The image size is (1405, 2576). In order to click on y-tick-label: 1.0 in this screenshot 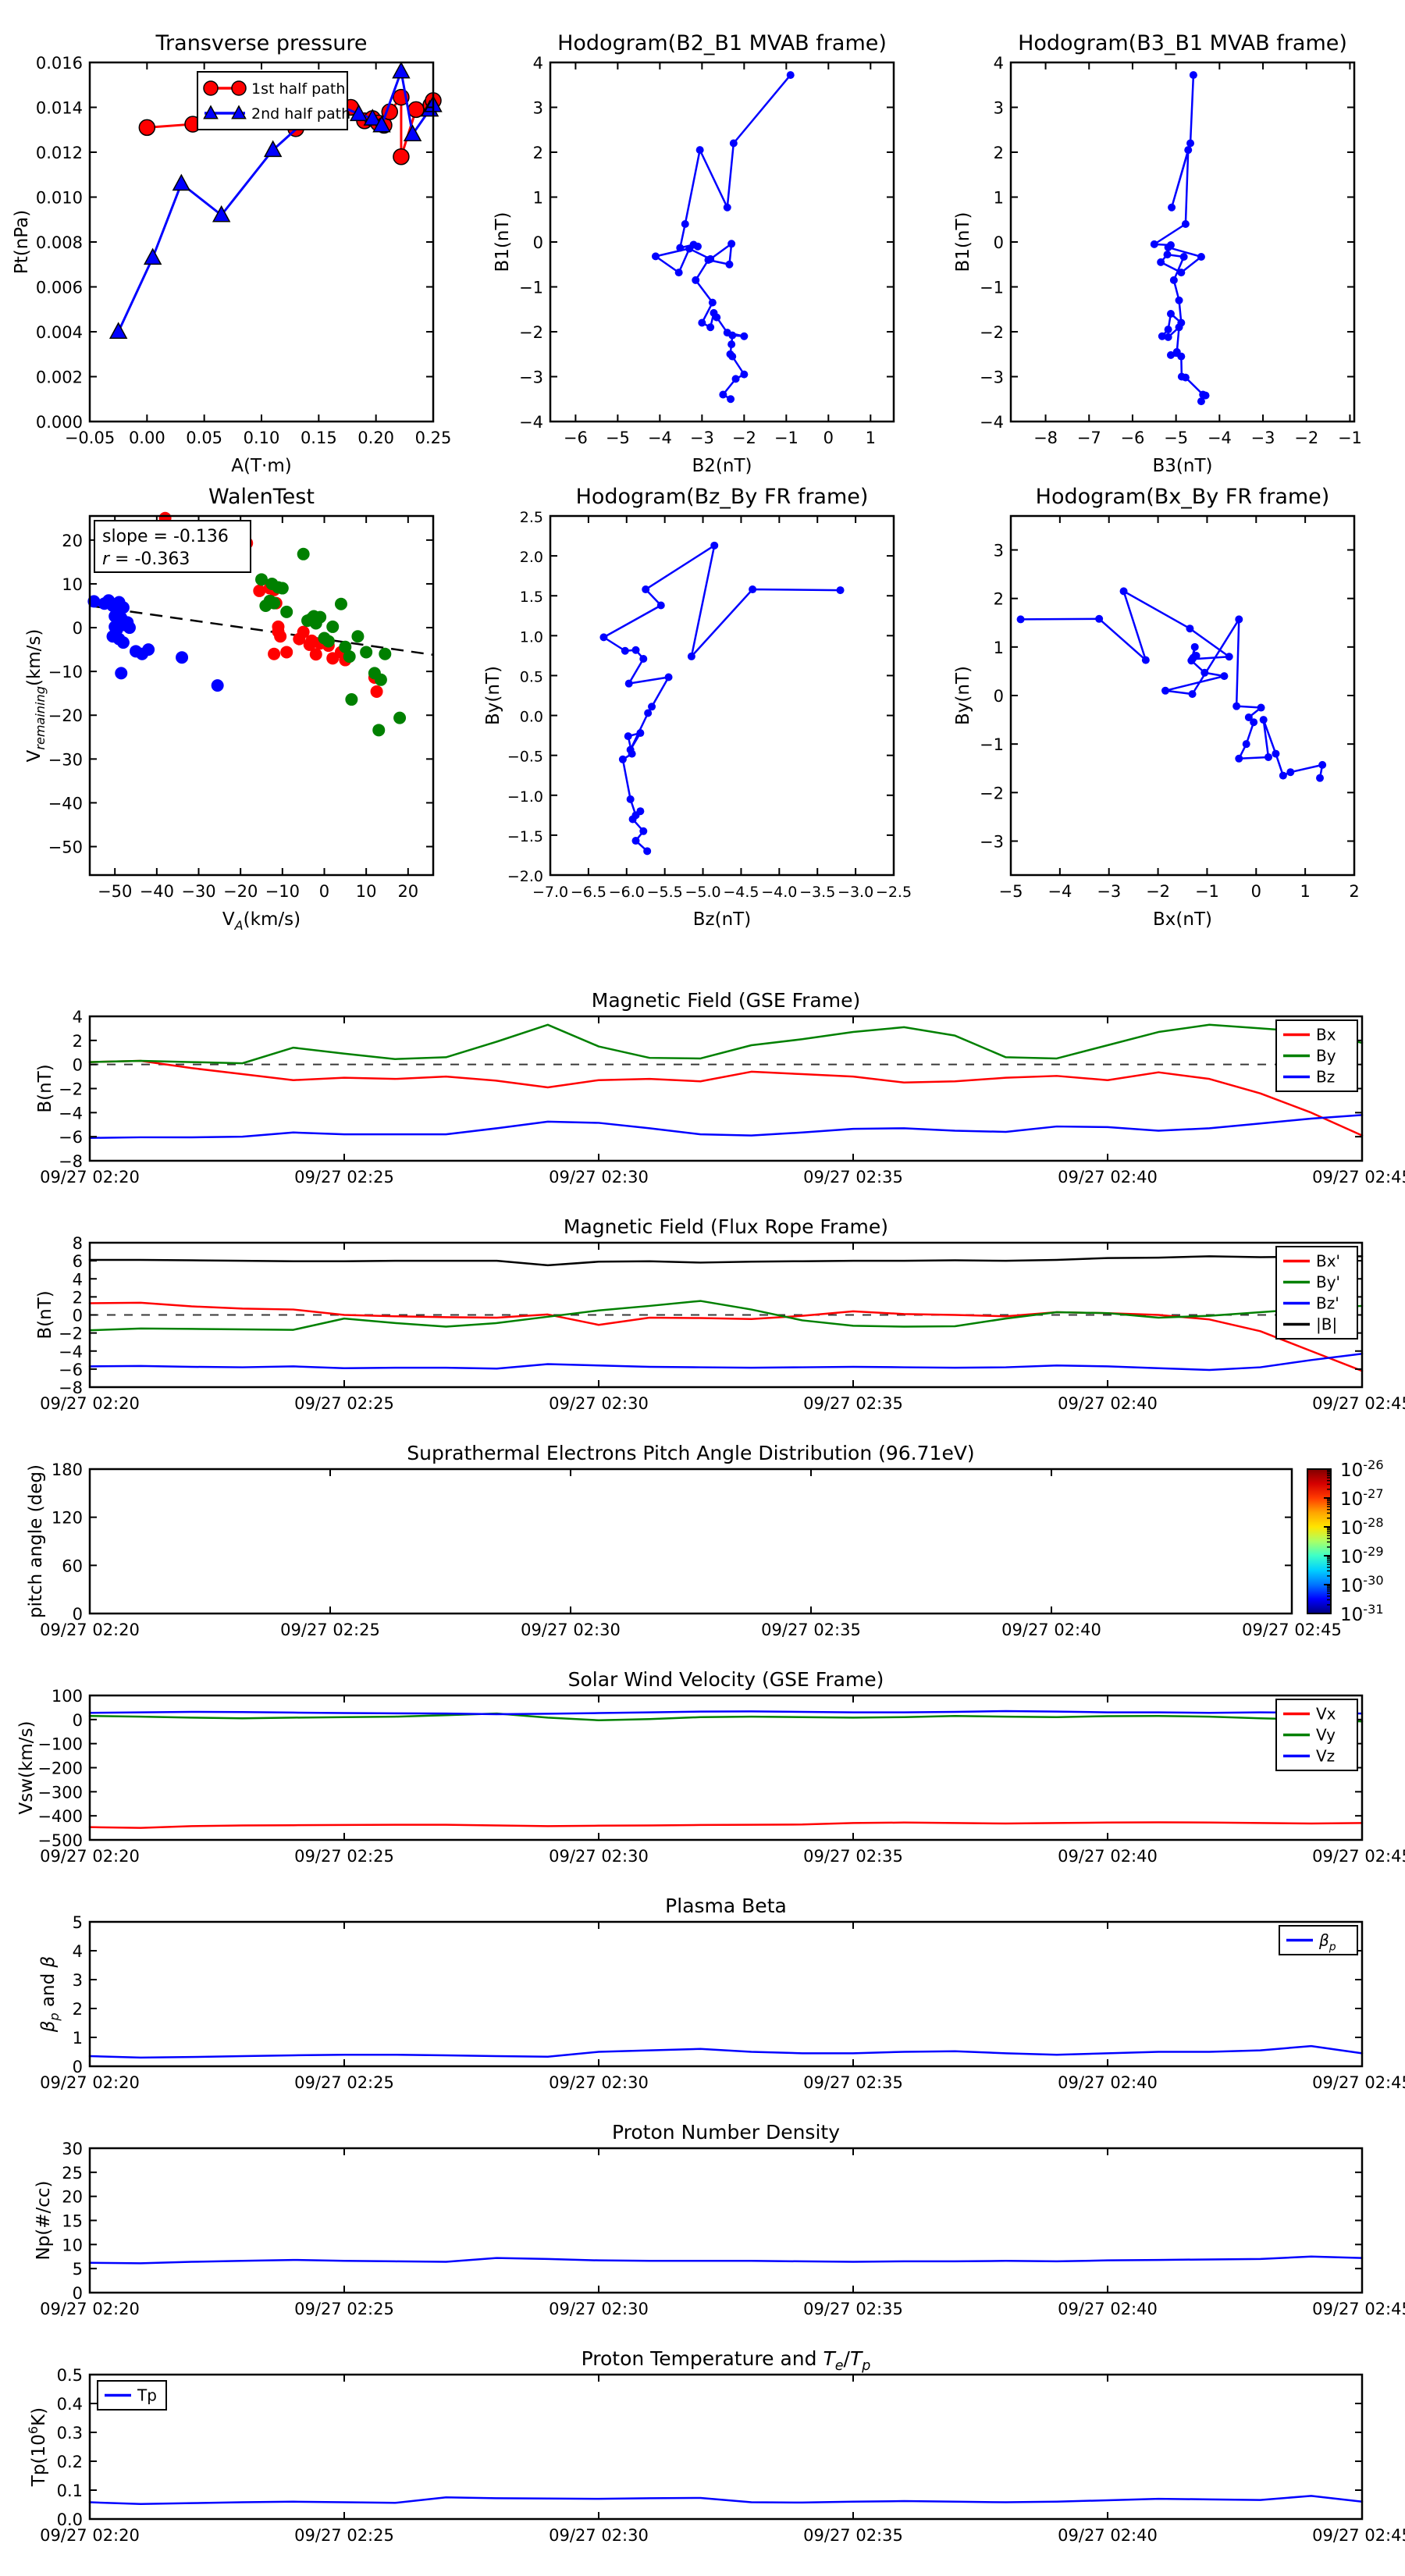, I will do `click(532, 637)`.